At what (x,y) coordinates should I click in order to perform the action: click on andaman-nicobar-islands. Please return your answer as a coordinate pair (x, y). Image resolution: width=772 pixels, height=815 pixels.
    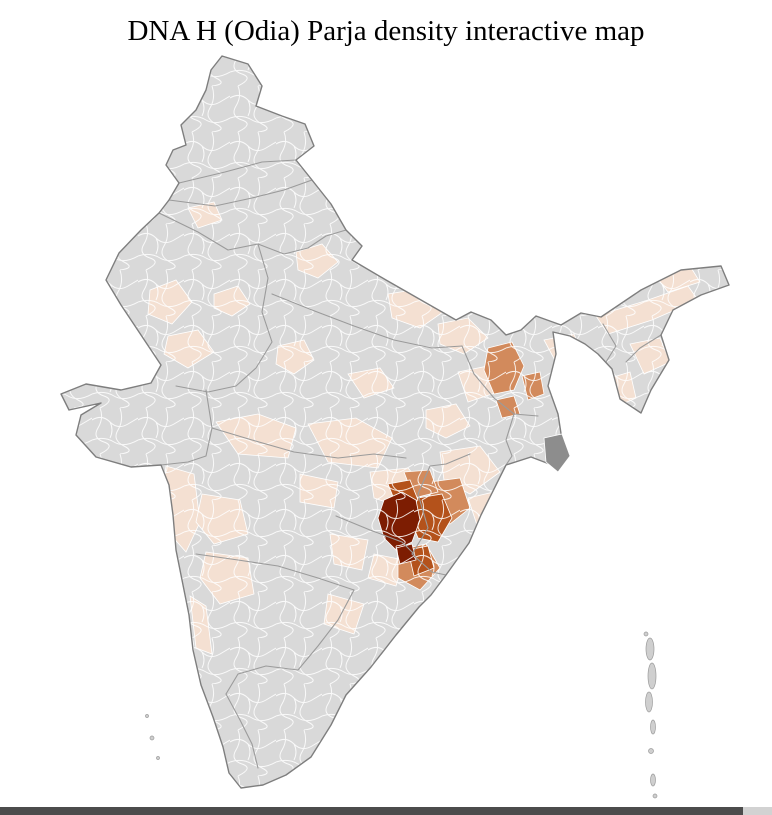
    Looking at the image, I should click on (650, 715).